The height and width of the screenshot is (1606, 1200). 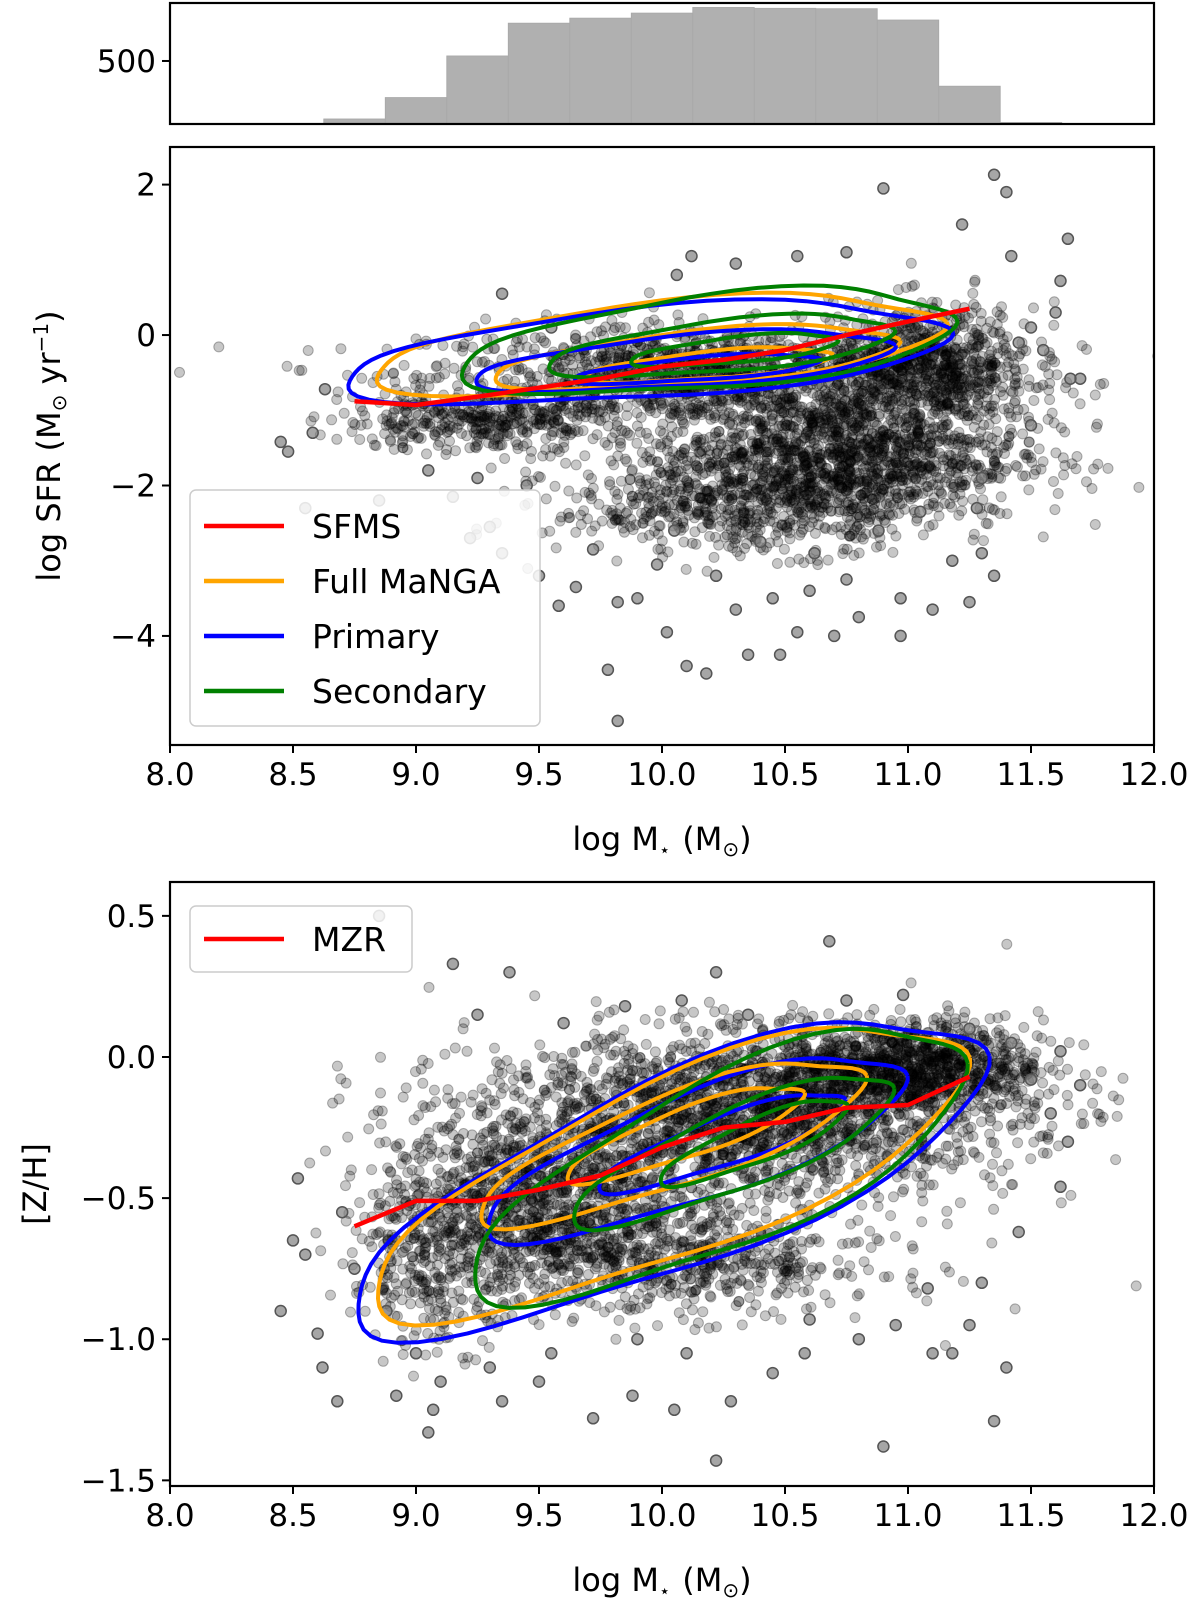 What do you see at coordinates (133, 486) in the screenshot?
I see `y-tick-label: −2` at bounding box center [133, 486].